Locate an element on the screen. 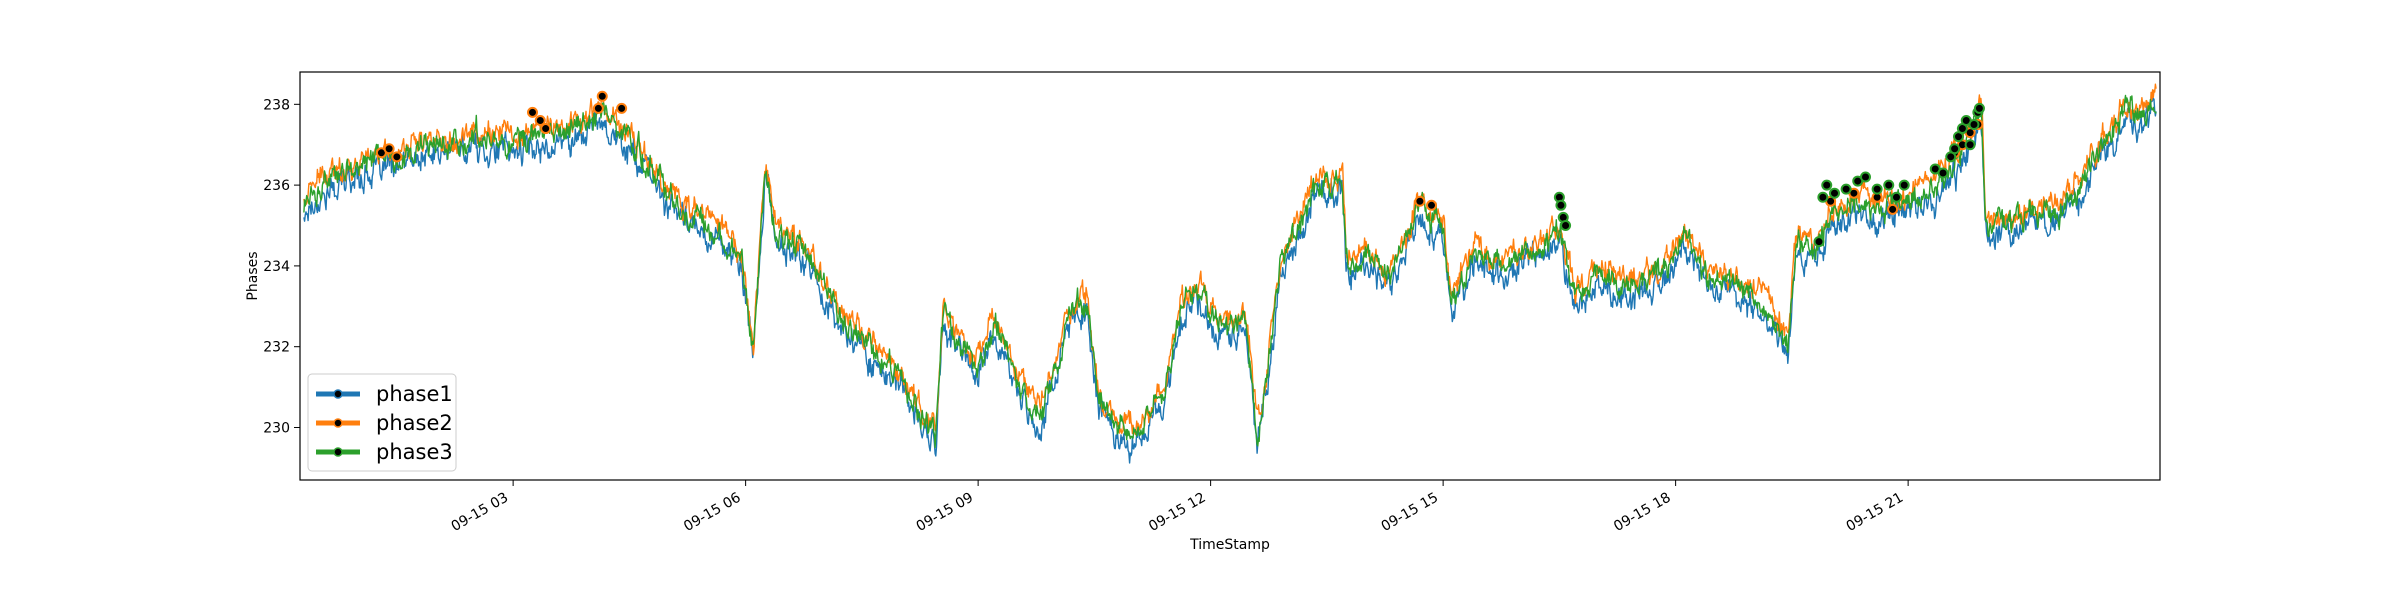 This screenshot has width=2400, height=600. x-axis-title: TimeStamp is located at coordinates (1229, 545).